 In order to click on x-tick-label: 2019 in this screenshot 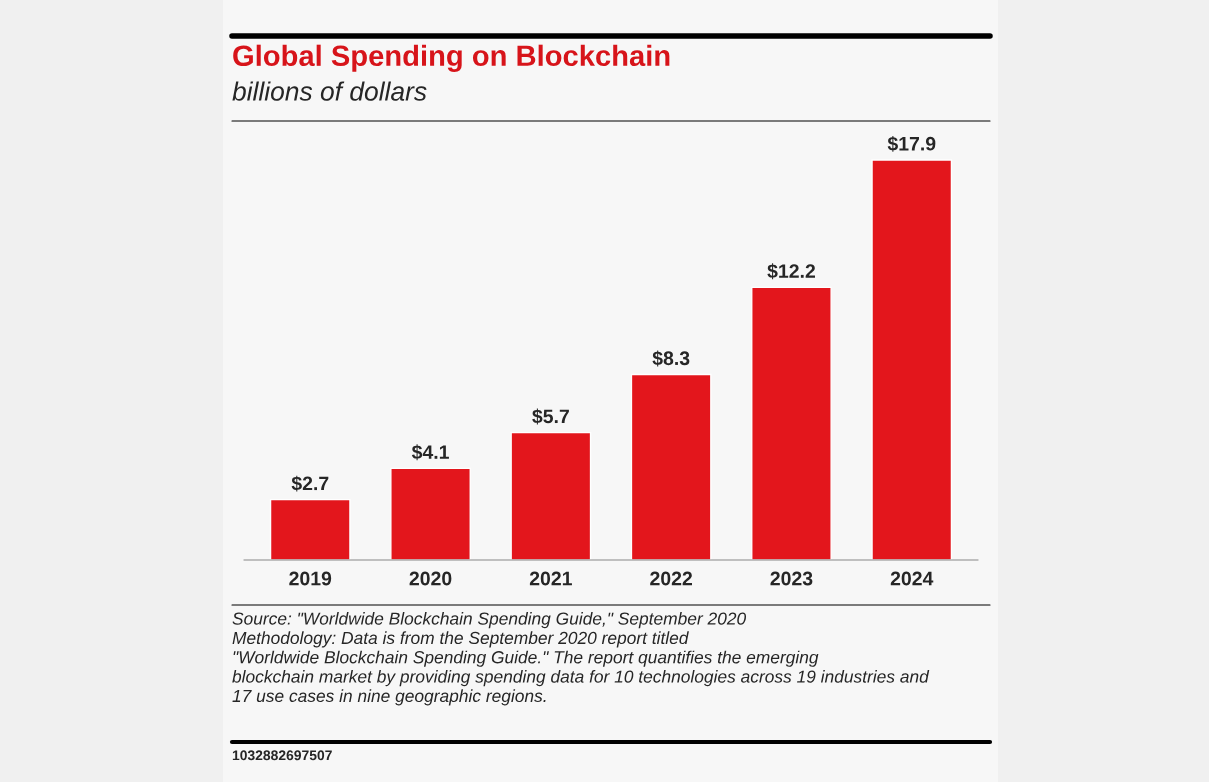, I will do `click(310, 578)`.